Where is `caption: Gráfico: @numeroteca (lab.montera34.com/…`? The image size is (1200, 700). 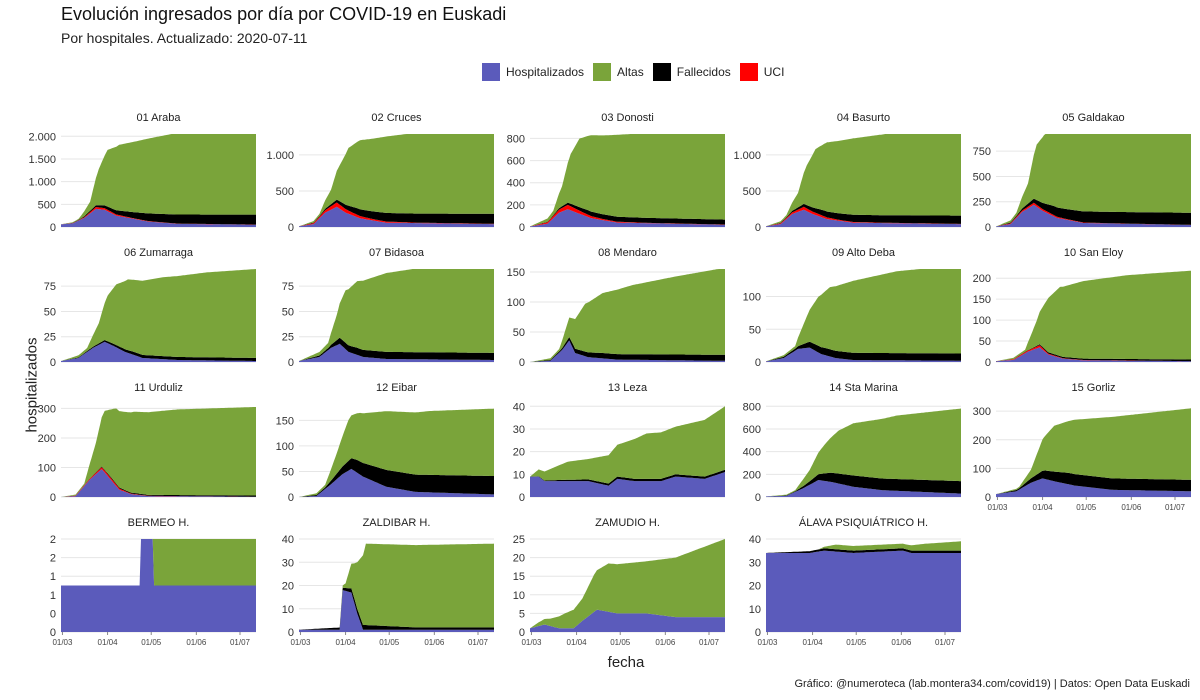 caption: Gráfico: @numeroteca (lab.montera34.com/… is located at coordinates (992, 684).